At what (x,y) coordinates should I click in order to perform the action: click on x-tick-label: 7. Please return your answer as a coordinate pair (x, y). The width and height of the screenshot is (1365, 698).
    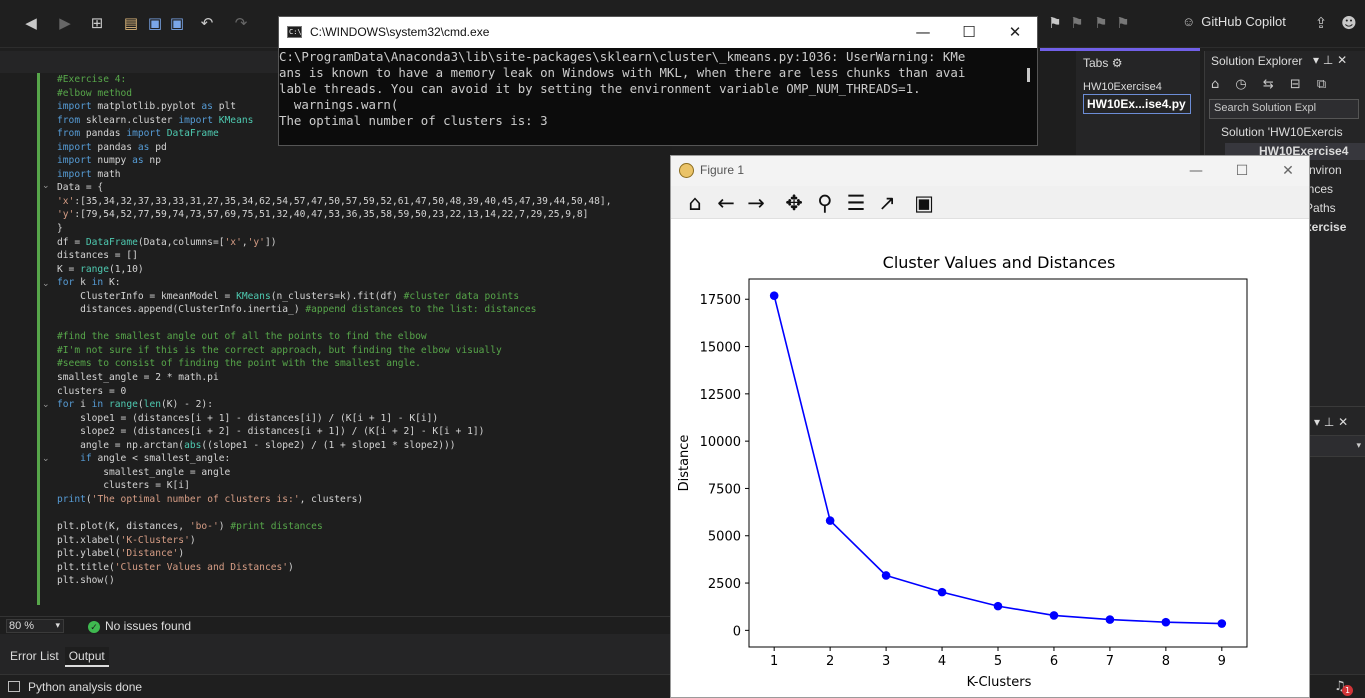
    Looking at the image, I should click on (1110, 661).